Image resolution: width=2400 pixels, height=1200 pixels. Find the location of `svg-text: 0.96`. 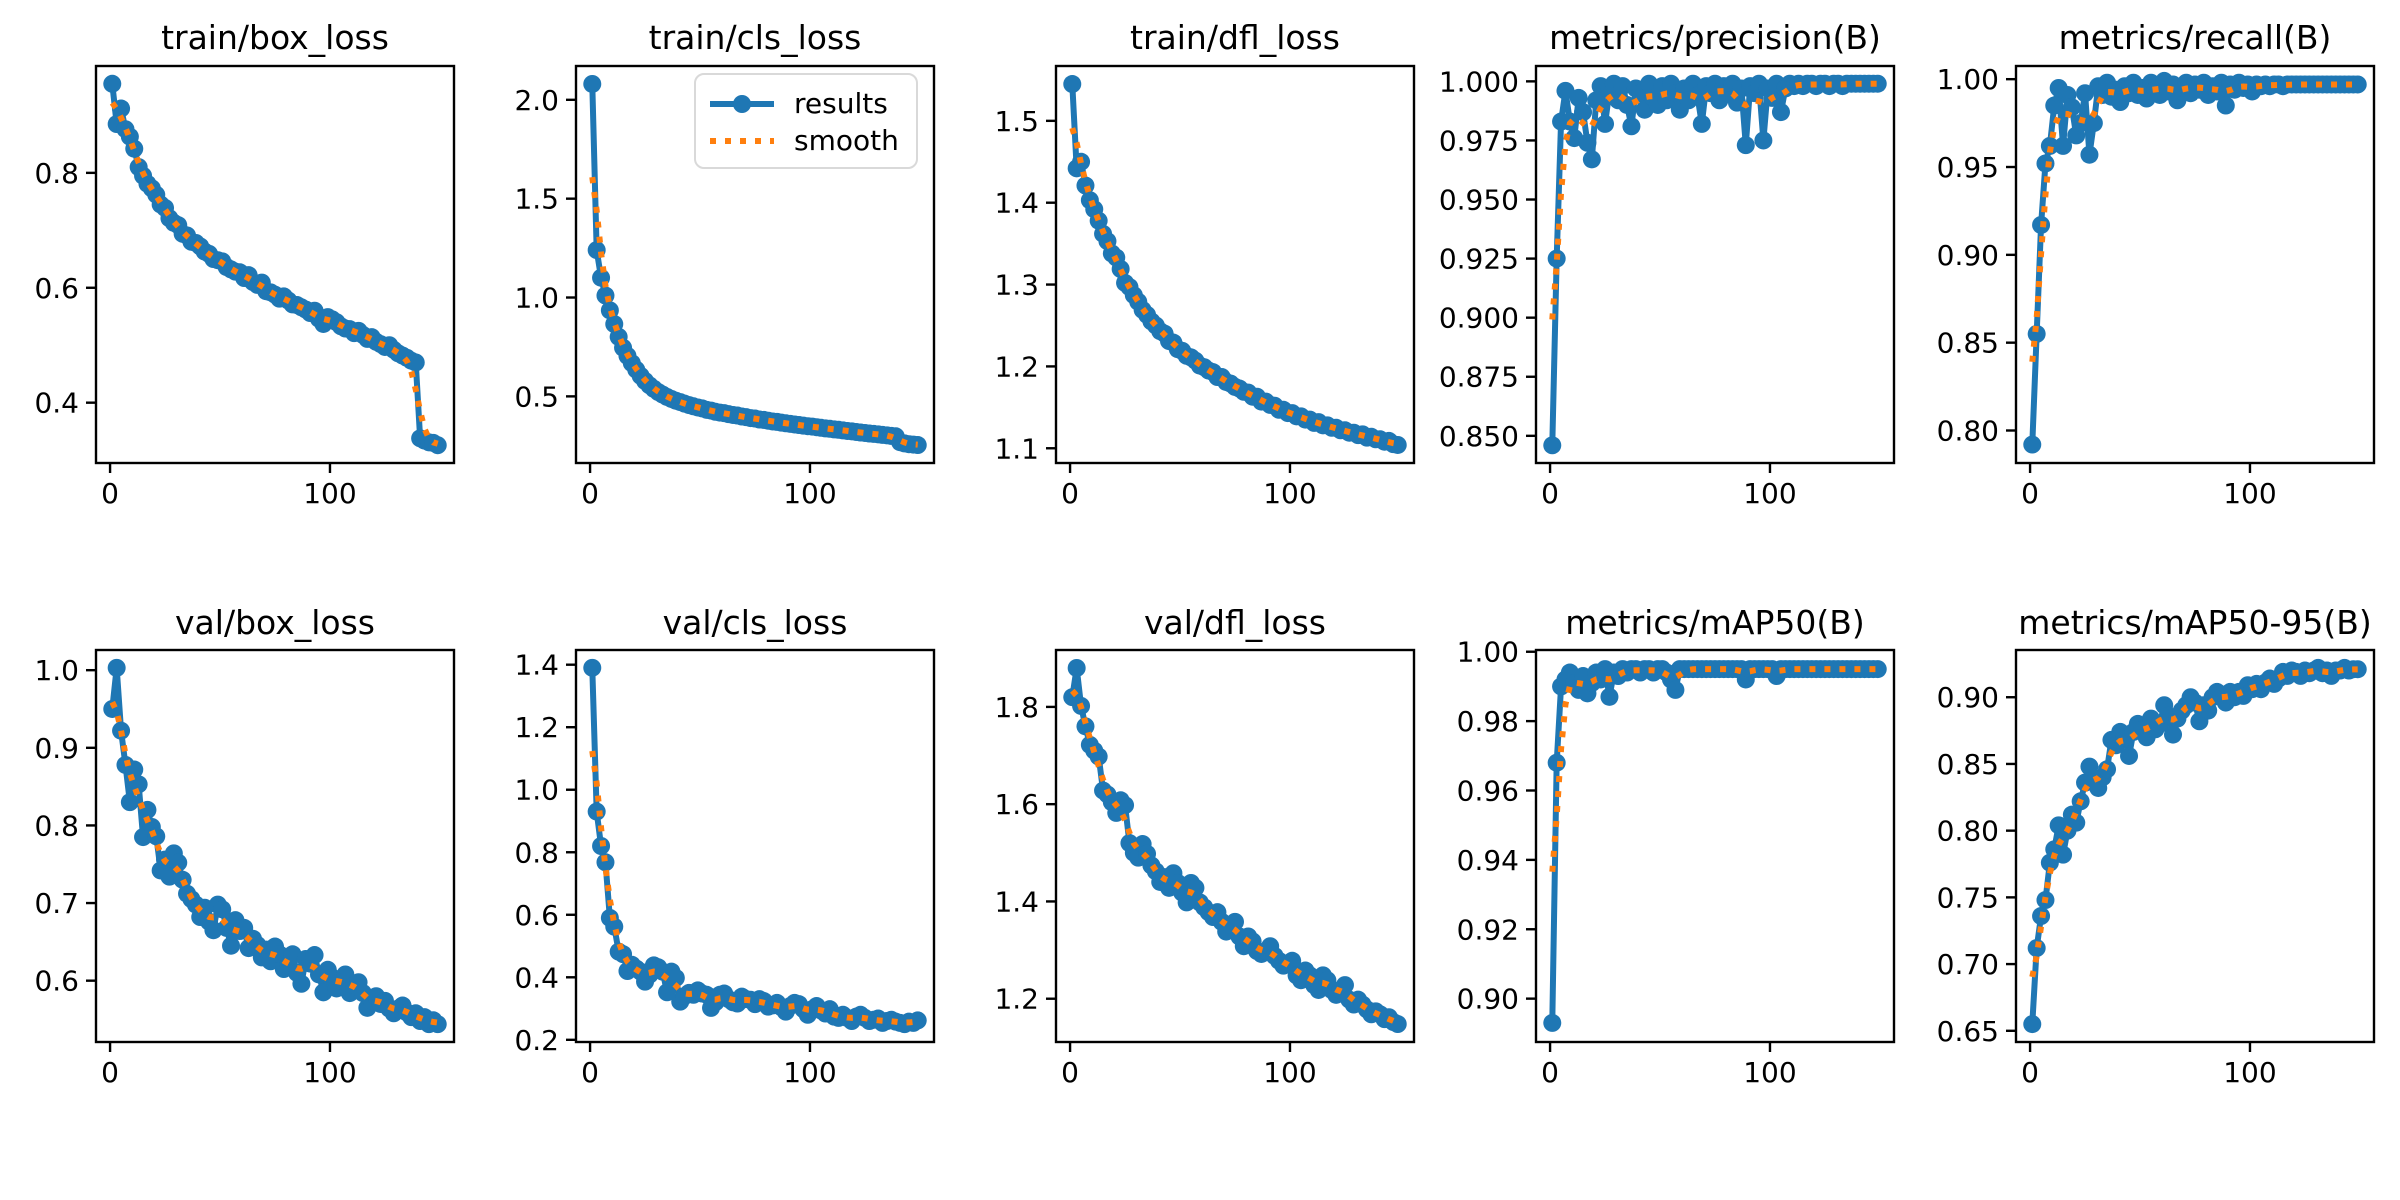

svg-text: 0.96 is located at coordinates (1488, 790).